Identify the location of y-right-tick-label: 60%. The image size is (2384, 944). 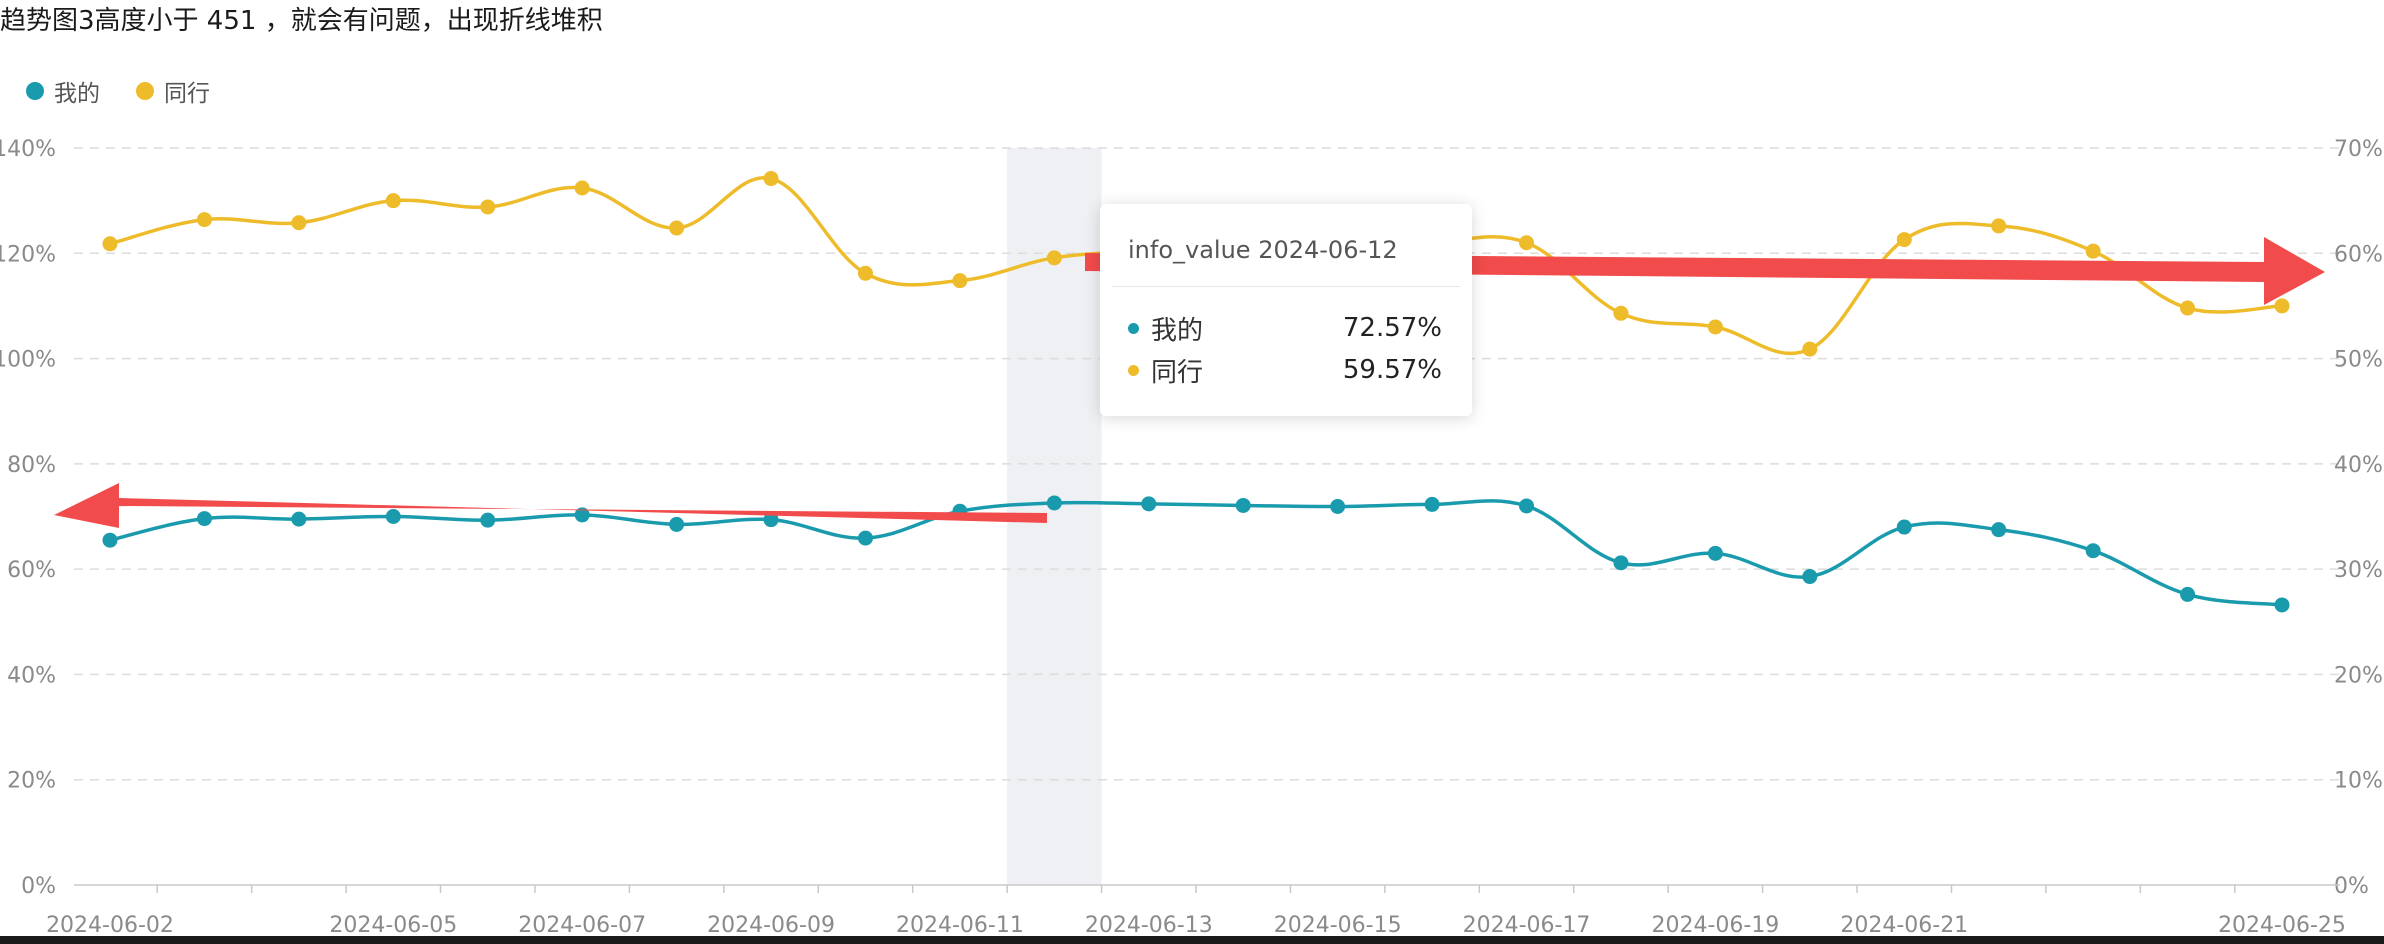
(2358, 254).